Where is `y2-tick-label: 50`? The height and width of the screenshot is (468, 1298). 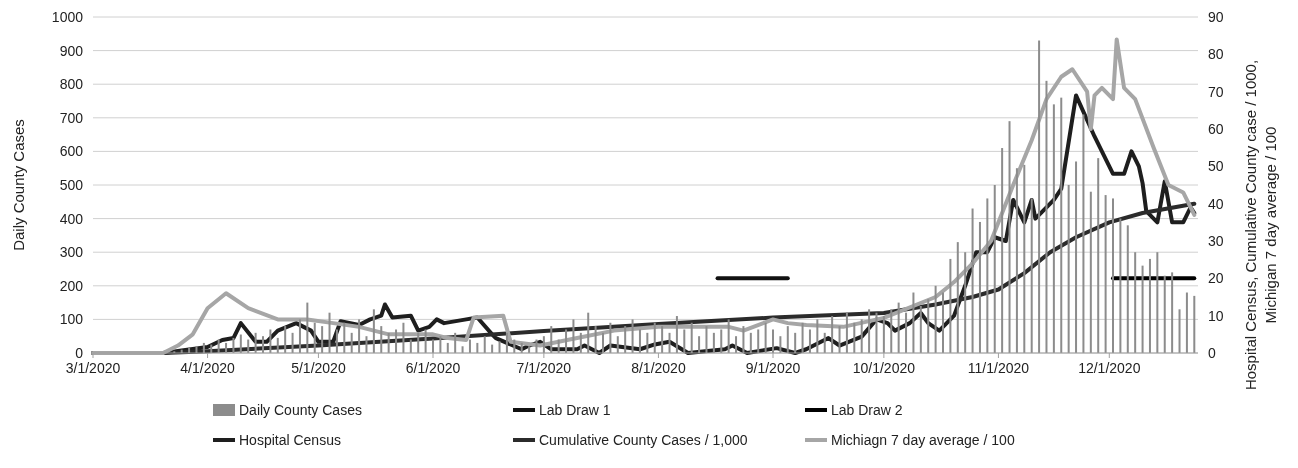
y2-tick-label: 50 is located at coordinates (1216, 166).